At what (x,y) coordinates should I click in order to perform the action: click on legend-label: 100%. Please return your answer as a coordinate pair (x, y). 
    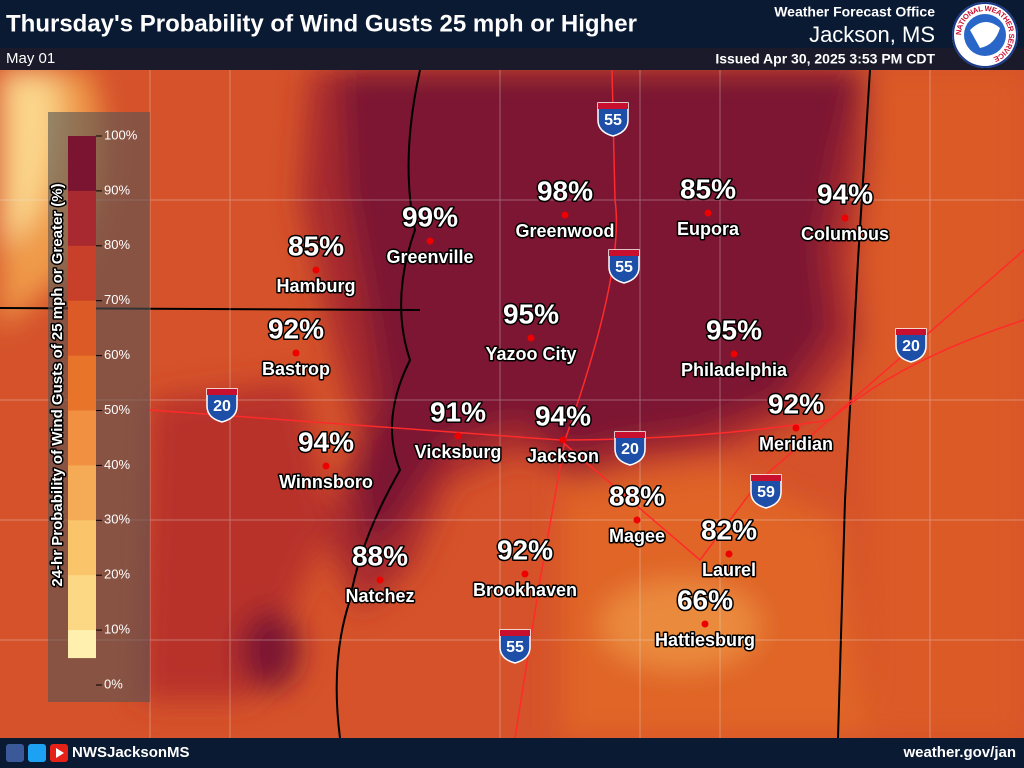
    Looking at the image, I should click on (121, 134).